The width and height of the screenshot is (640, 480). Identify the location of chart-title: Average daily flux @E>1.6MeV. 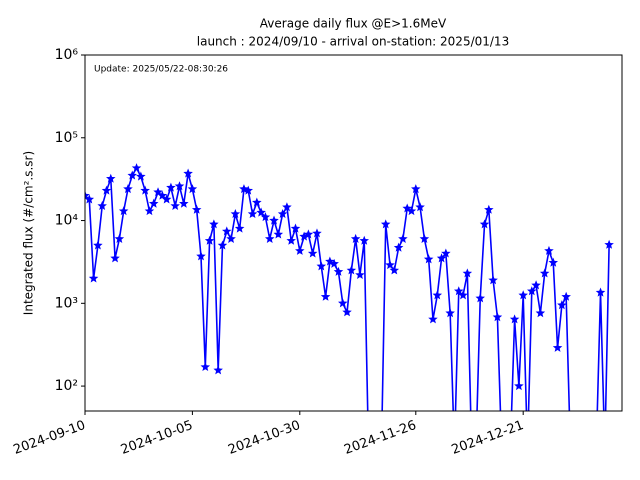
(353, 24).